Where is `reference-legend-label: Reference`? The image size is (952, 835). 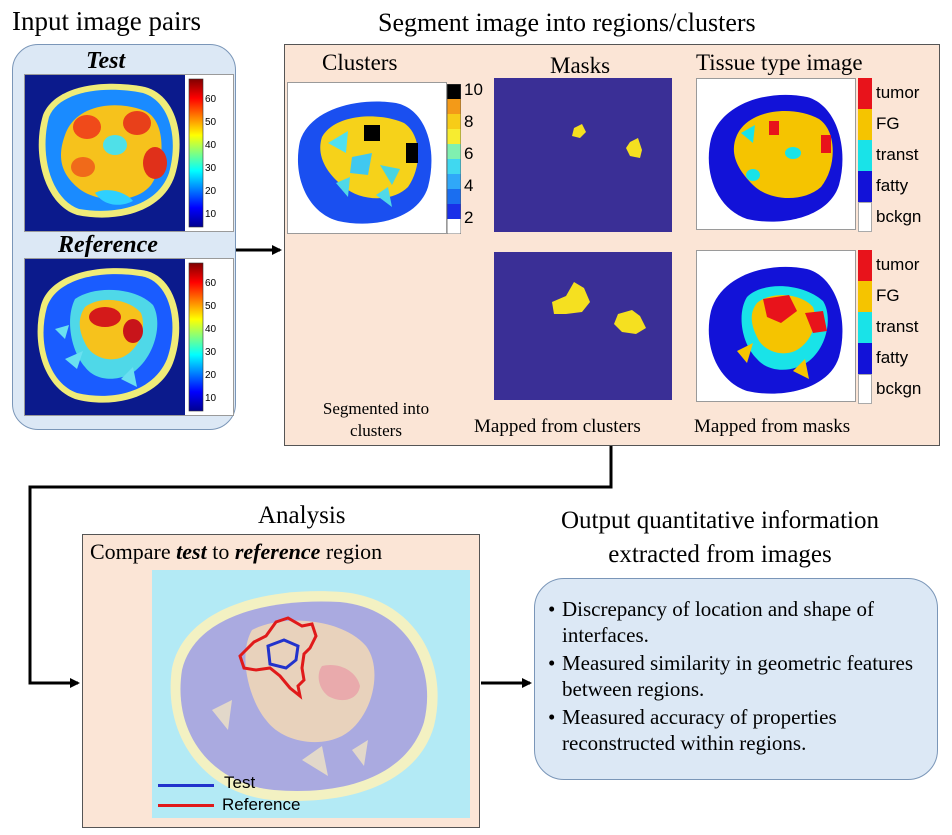
reference-legend-label: Reference is located at coordinates (261, 804).